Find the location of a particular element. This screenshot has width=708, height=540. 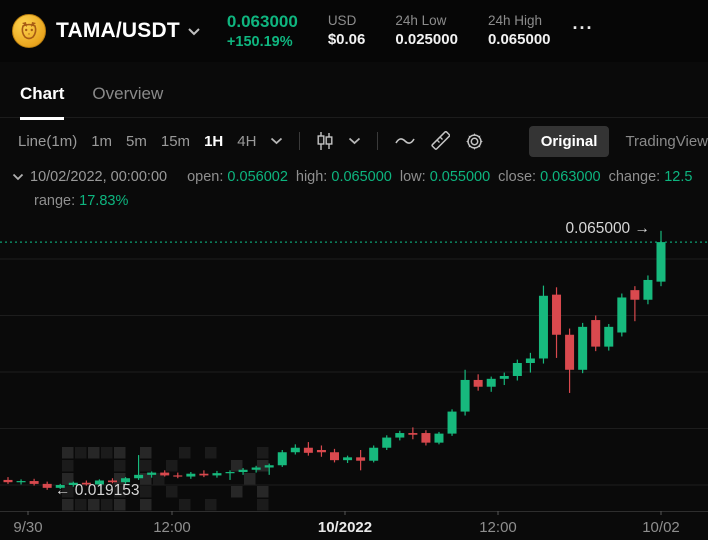

stat-value: $0.06 is located at coordinates (346, 40).